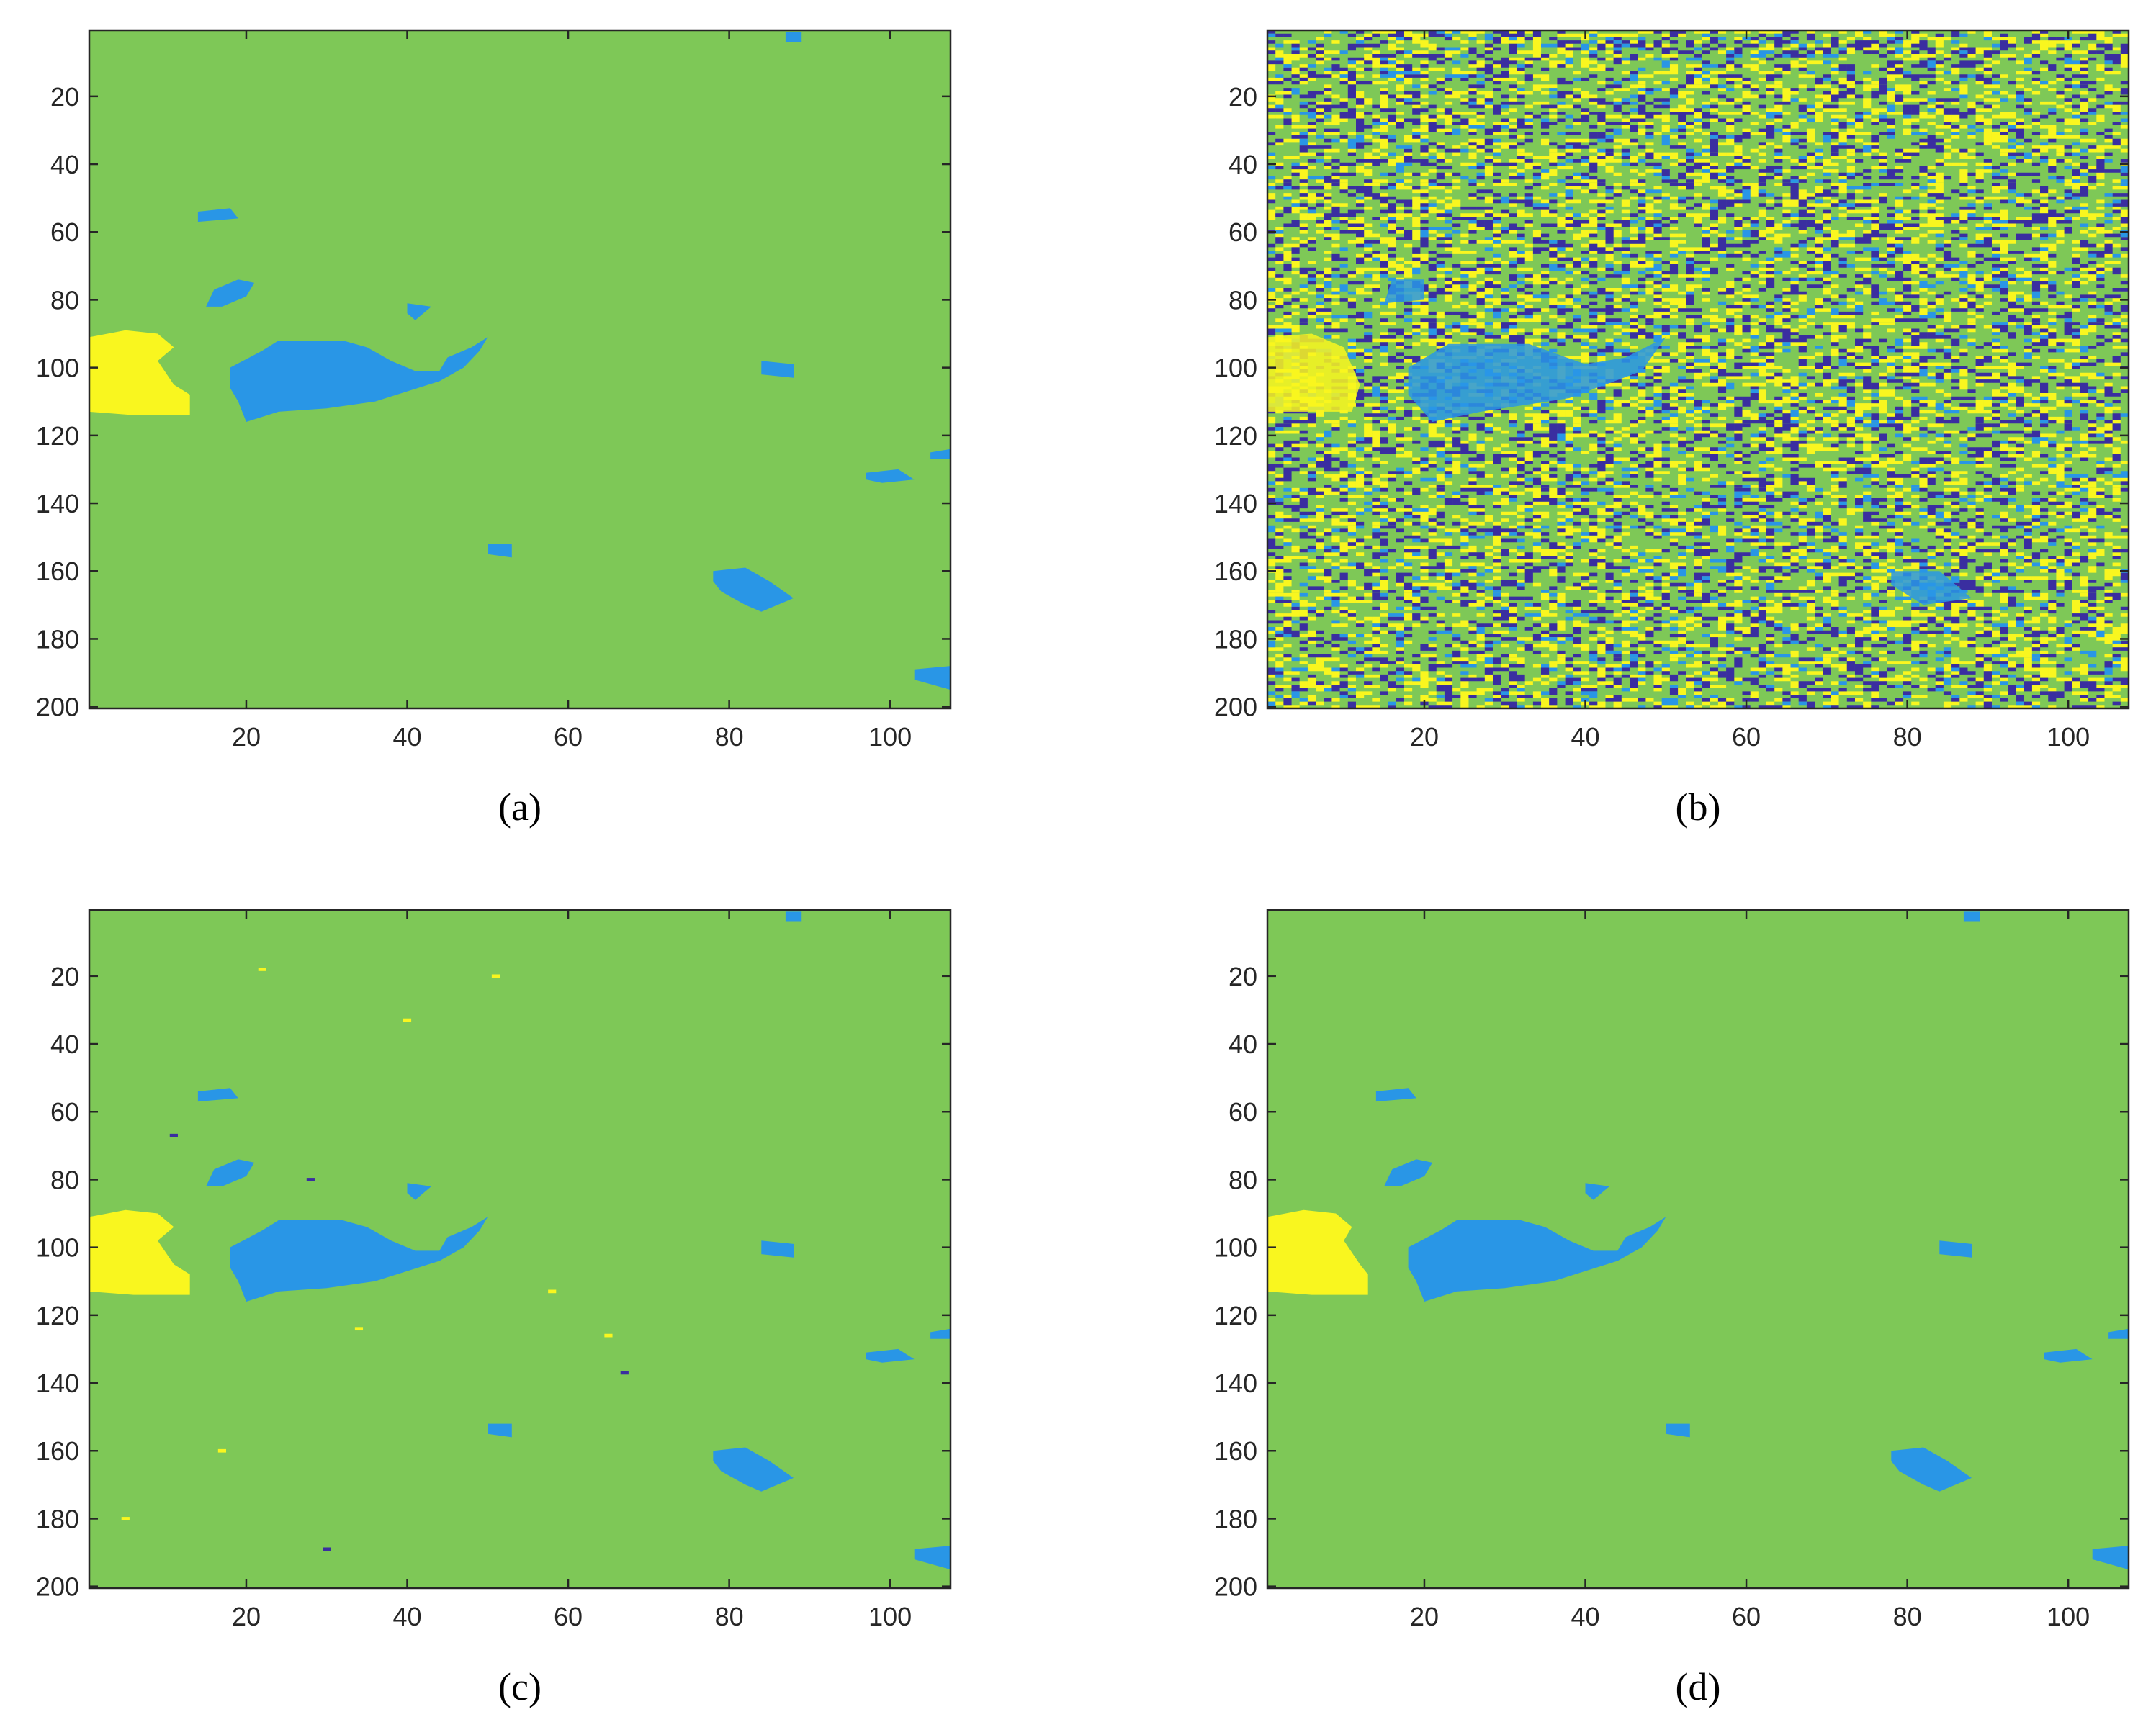 Image resolution: width=2156 pixels, height=1735 pixels. I want to click on panel-caption: (d), so click(1698, 1686).